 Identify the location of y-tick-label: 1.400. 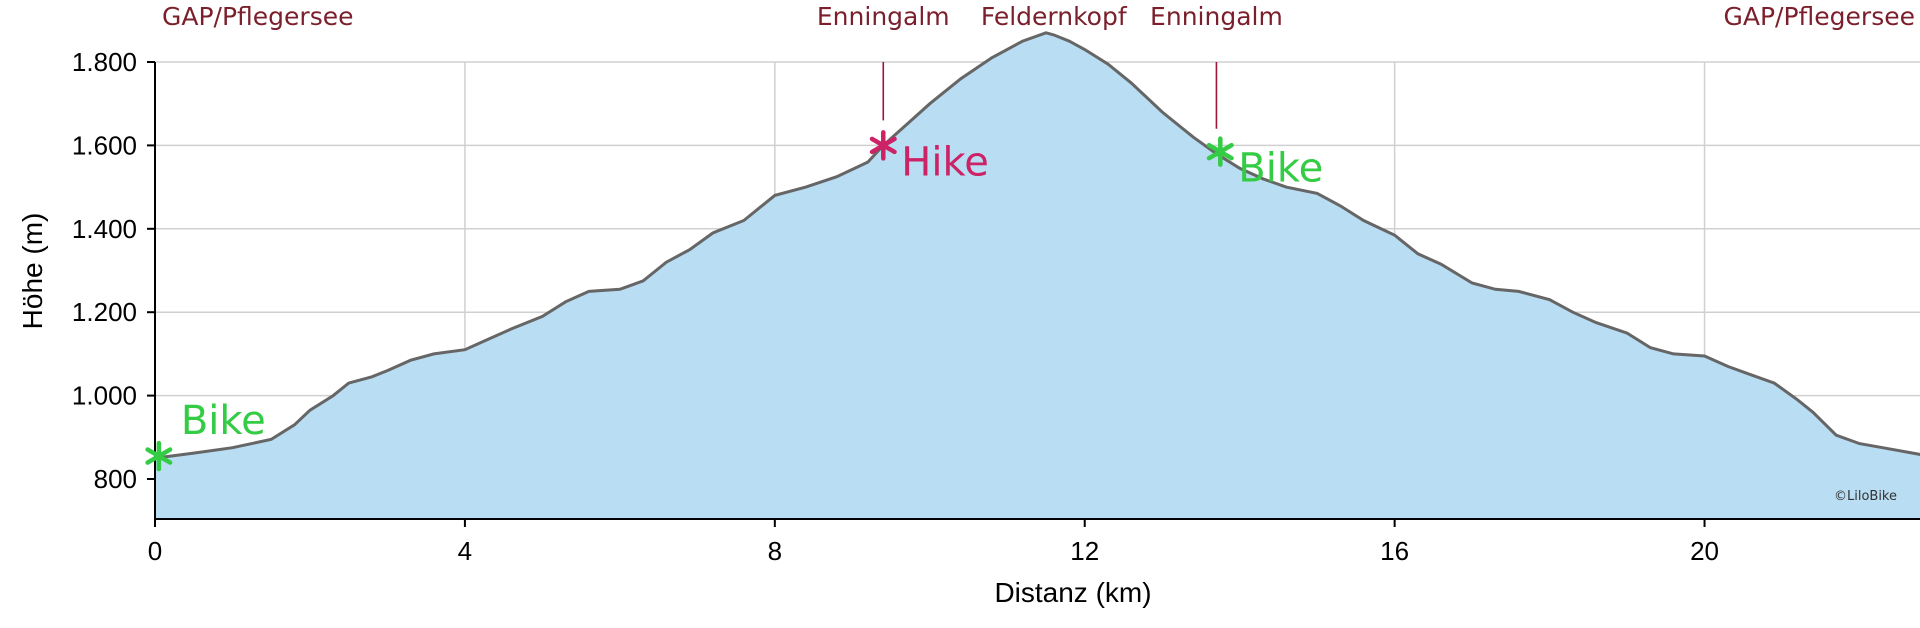
(104, 229).